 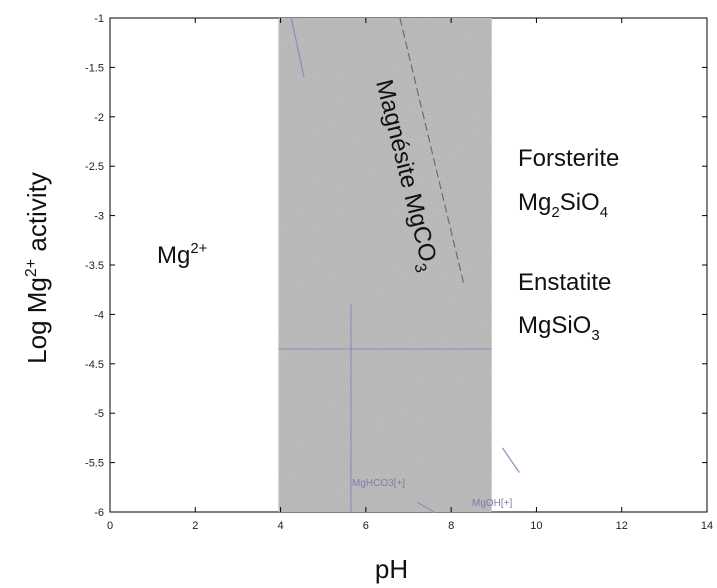 I want to click on y-tick-label-6: -4, so click(x=99, y=315).